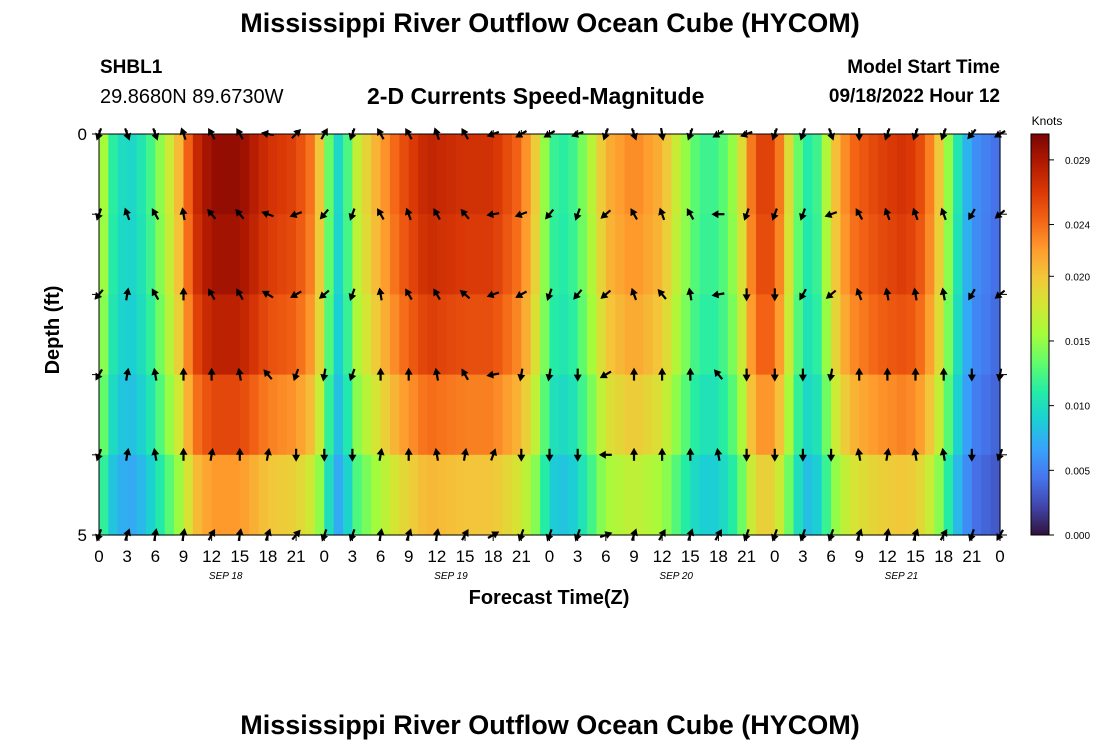 This screenshot has height=750, width=1100. I want to click on x-tick-label: 9, so click(183, 556).